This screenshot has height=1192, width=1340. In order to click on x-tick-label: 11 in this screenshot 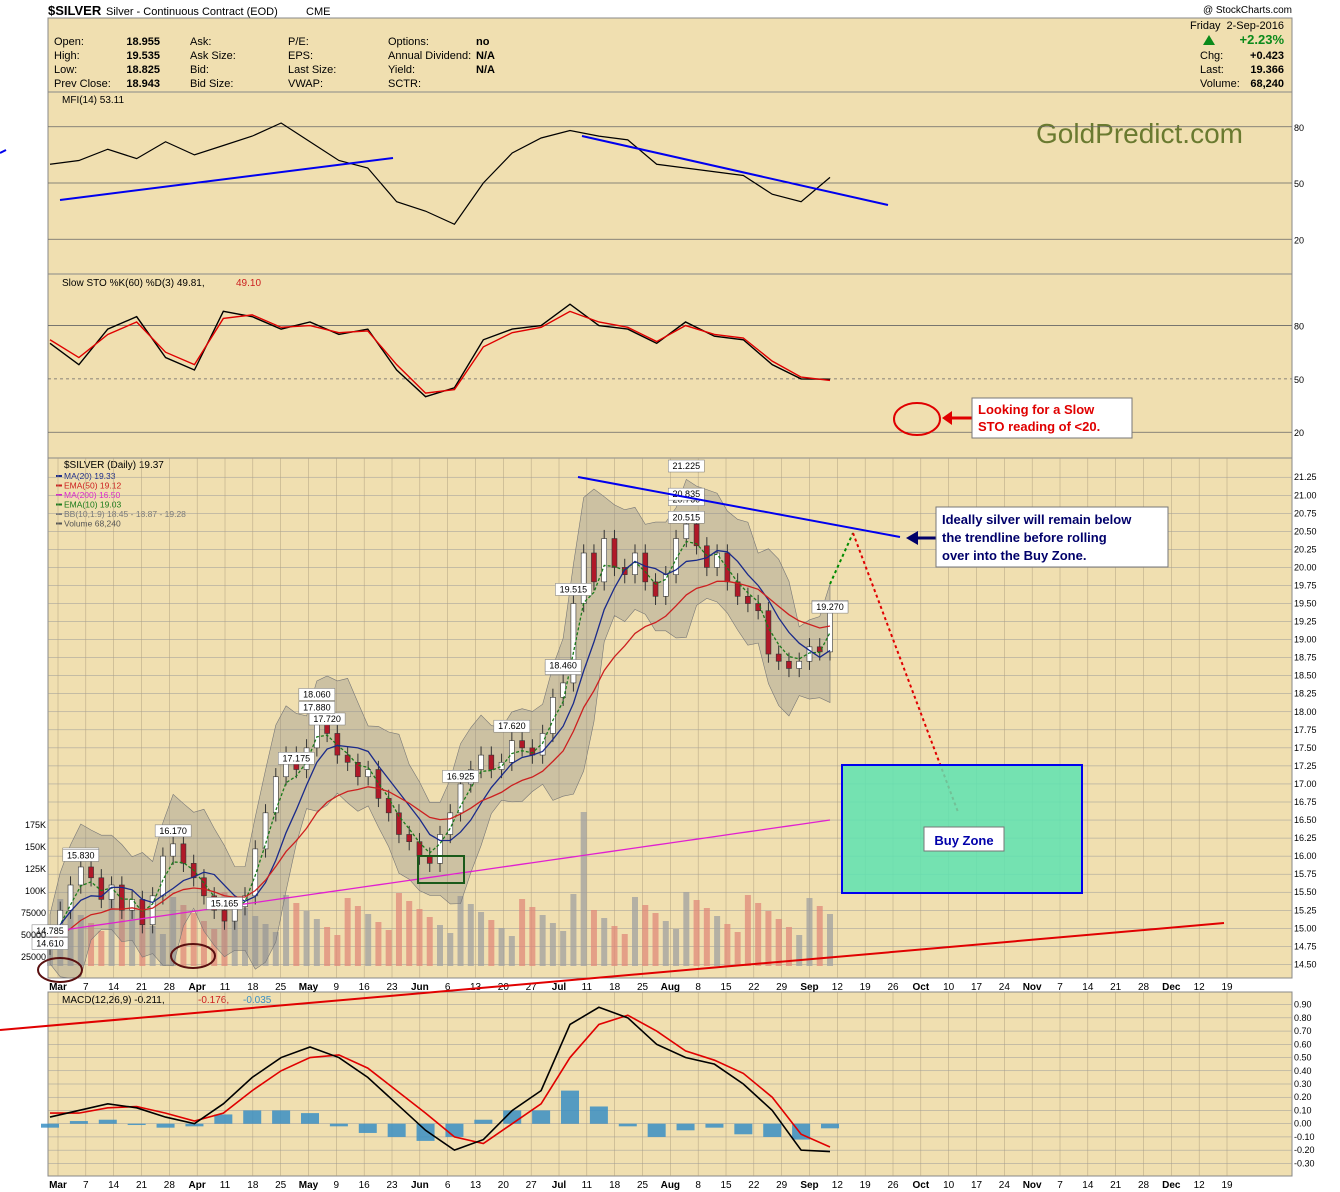, I will do `click(587, 987)`.